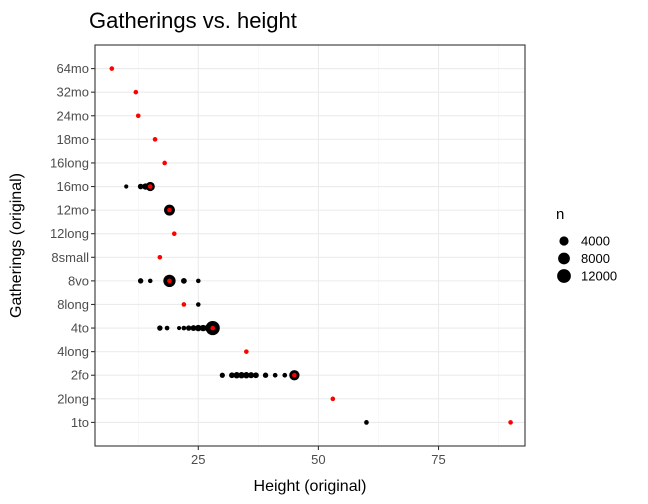  I want to click on size-legend: n 4000 8000 12000, so click(586, 245).